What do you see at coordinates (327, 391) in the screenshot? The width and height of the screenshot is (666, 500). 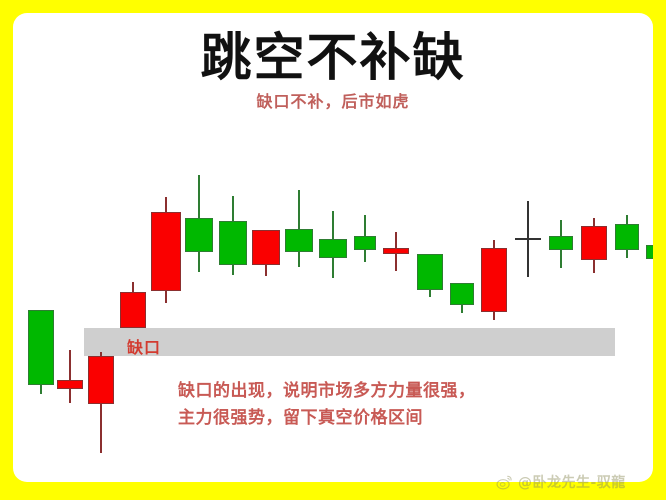 I see `explanation-note-line1: 缺口的出现，说明市场多方力量很强，` at bounding box center [327, 391].